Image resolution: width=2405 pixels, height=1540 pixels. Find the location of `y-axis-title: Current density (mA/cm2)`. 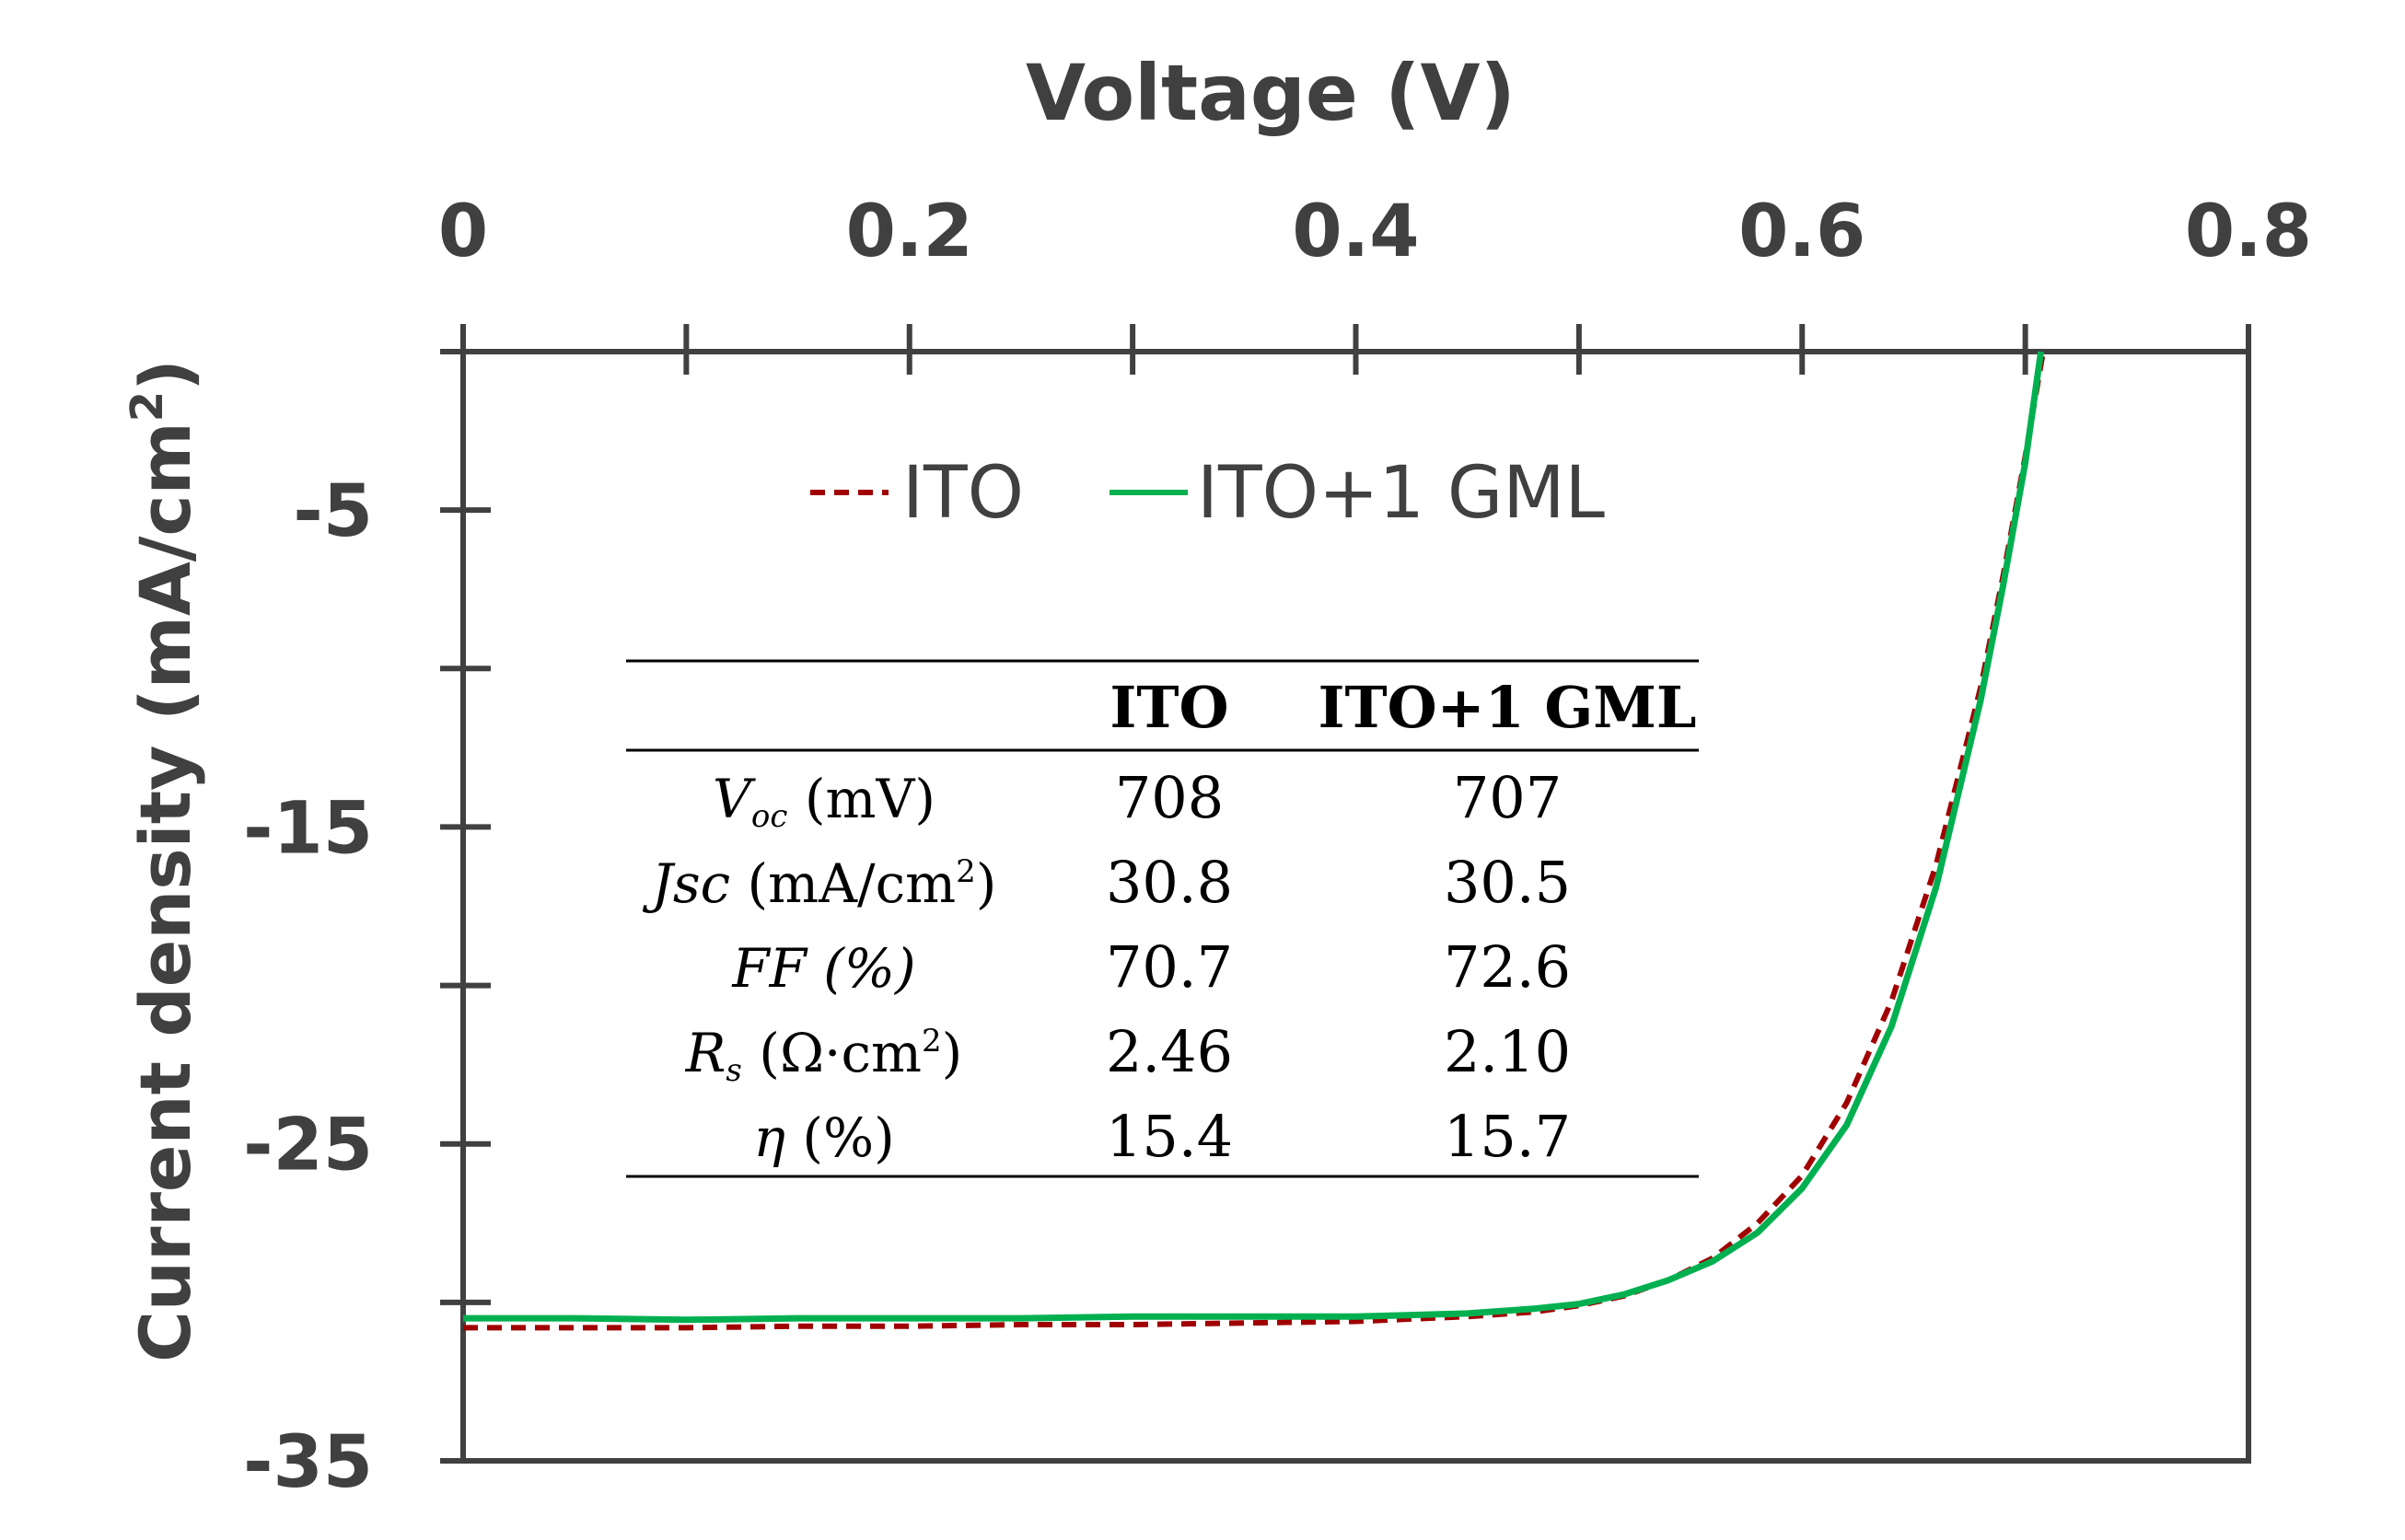

y-axis-title: Current density (mA/cm2) is located at coordinates (164, 860).